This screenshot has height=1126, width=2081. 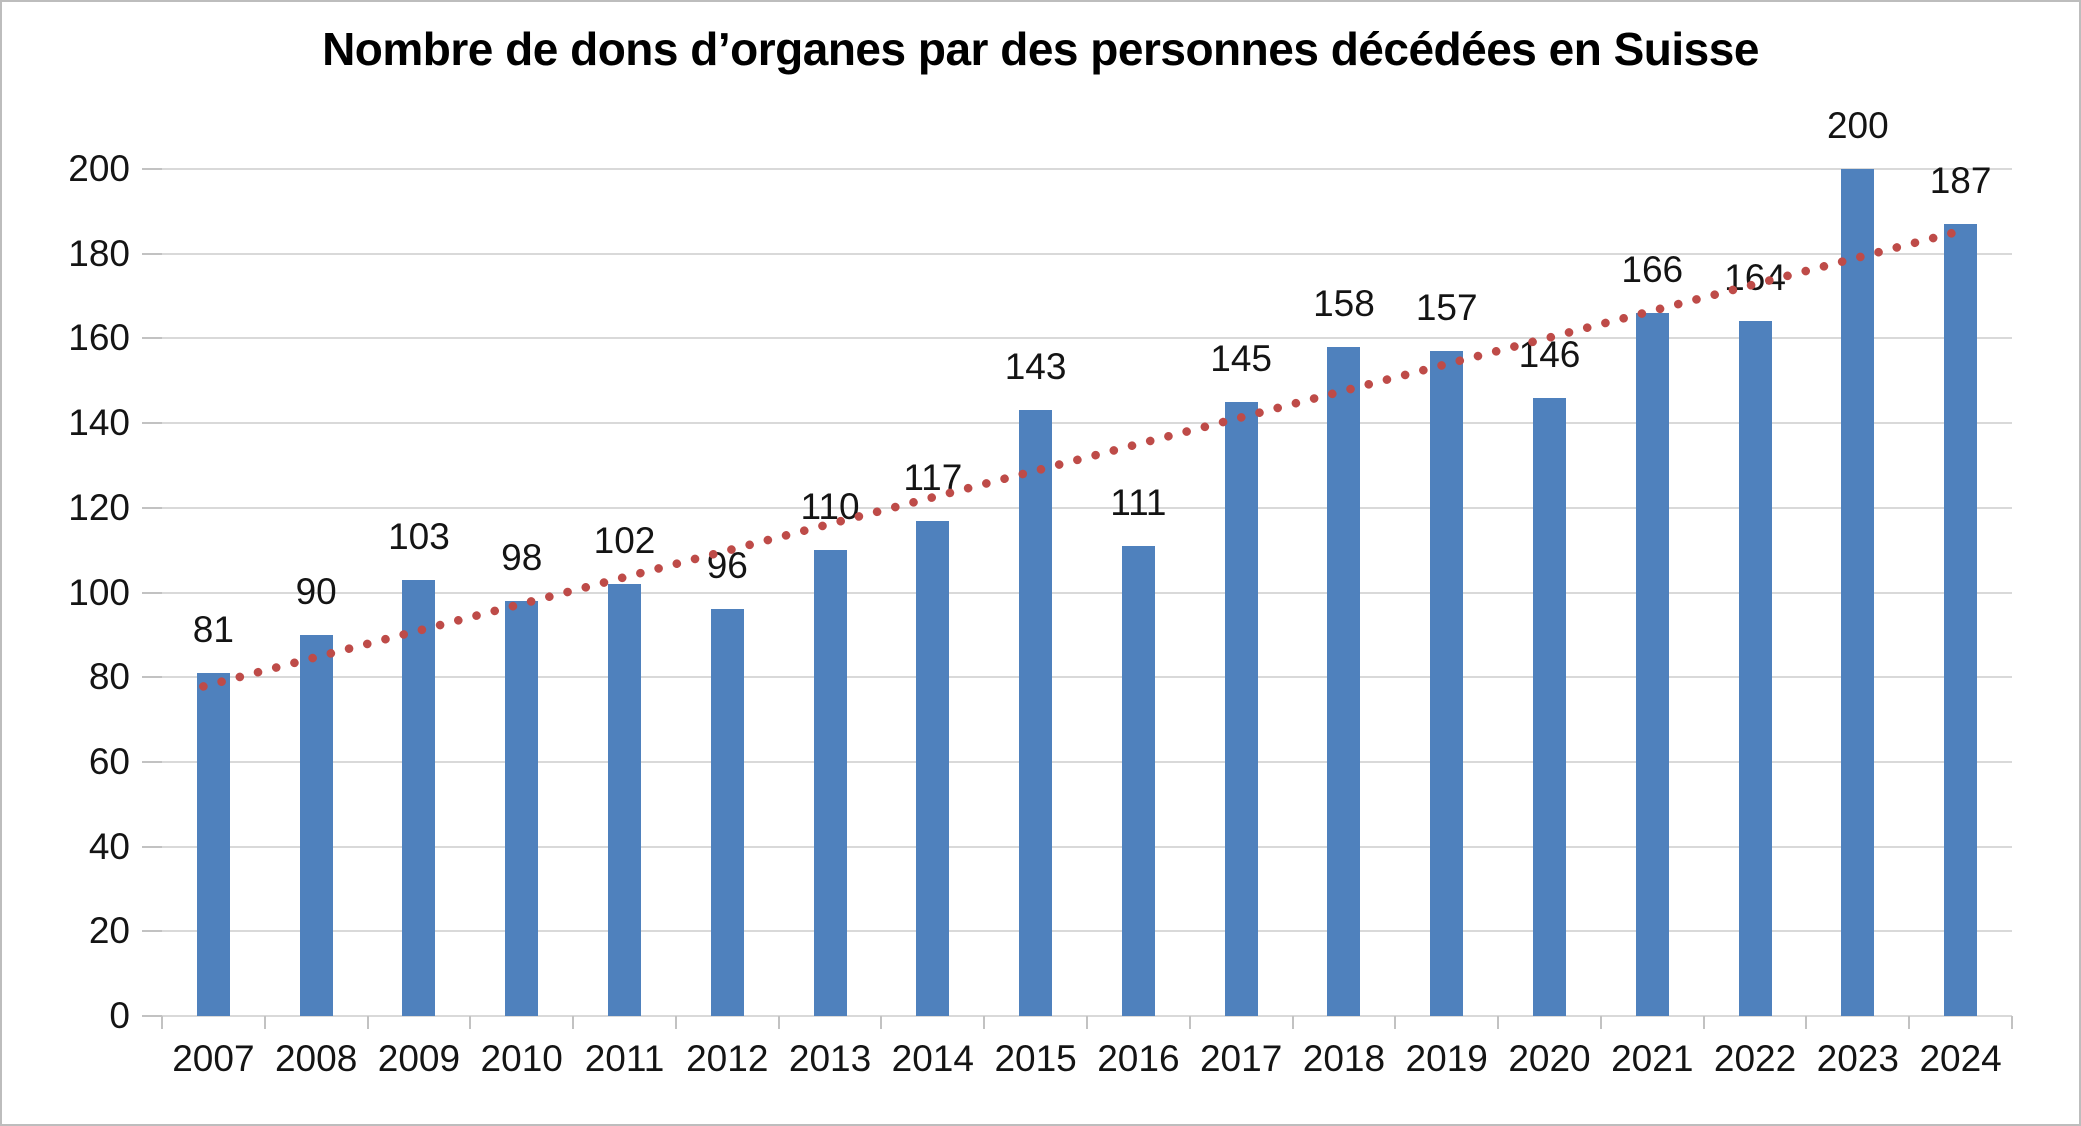 I want to click on x-axis-label: 2007, so click(x=213, y=1058).